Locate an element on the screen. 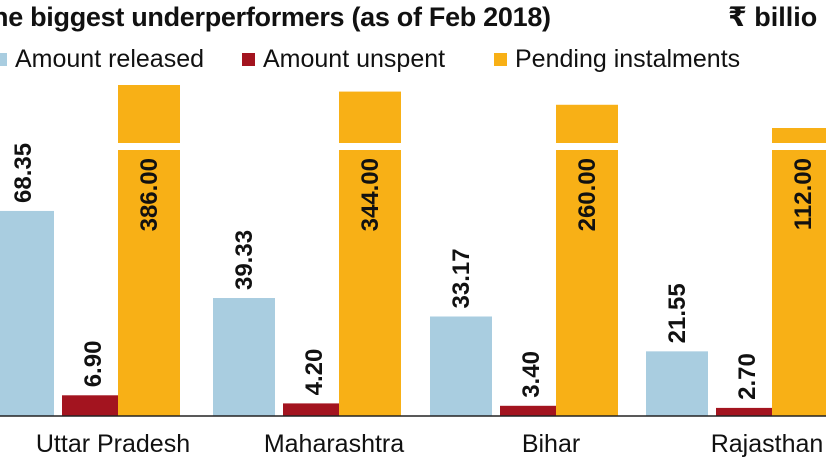  data-label-amount-unspent-uttar-pradesh: 6.90 is located at coordinates (93, 364).